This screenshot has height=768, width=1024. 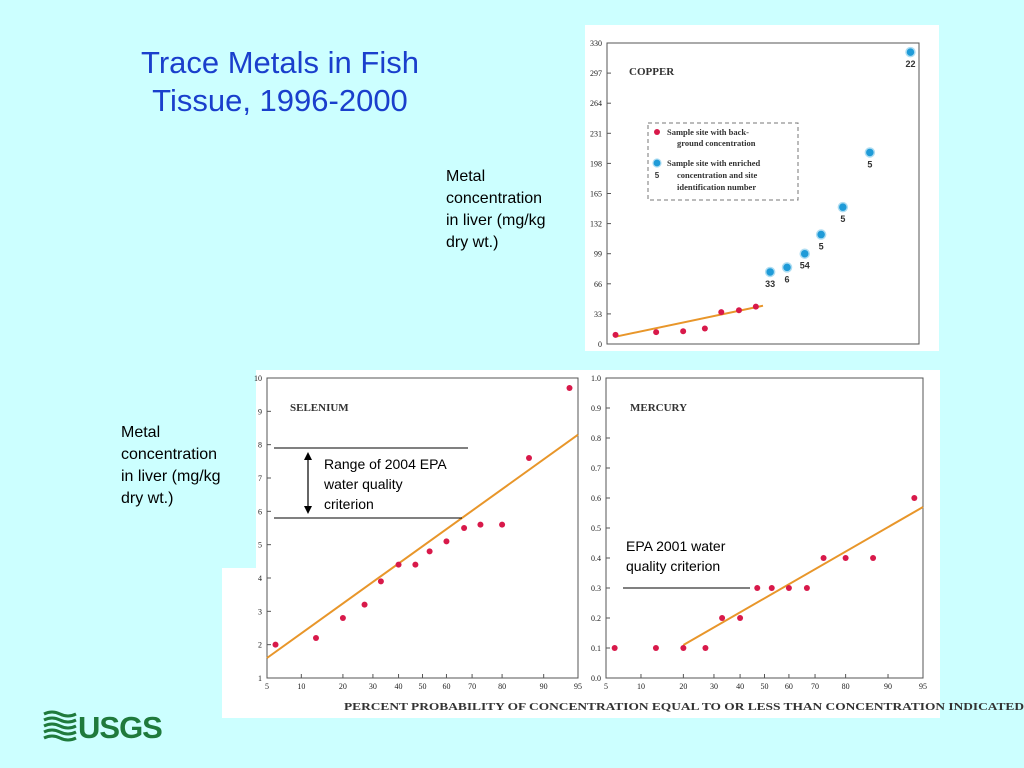 I want to click on copper-ylabel-line: in liver (mg/kg, so click(x=496, y=220).